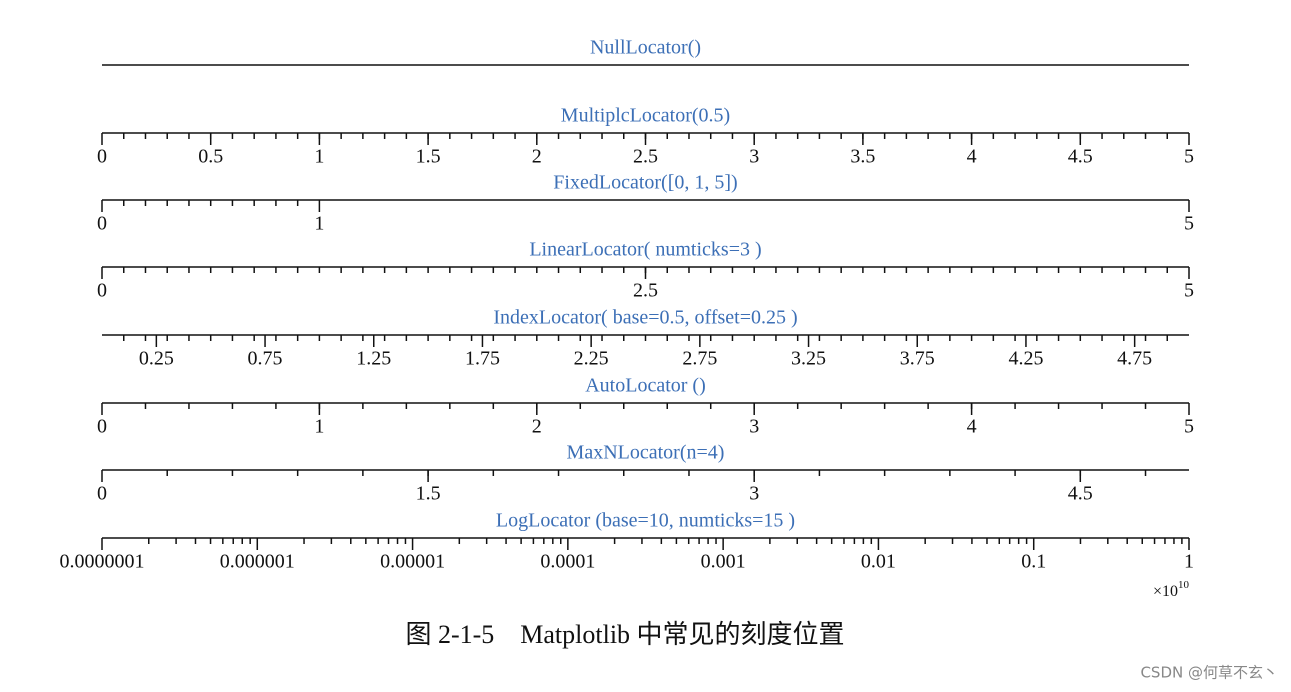 The image size is (1291, 692). I want to click on tick-label: 1.25, so click(373, 359).